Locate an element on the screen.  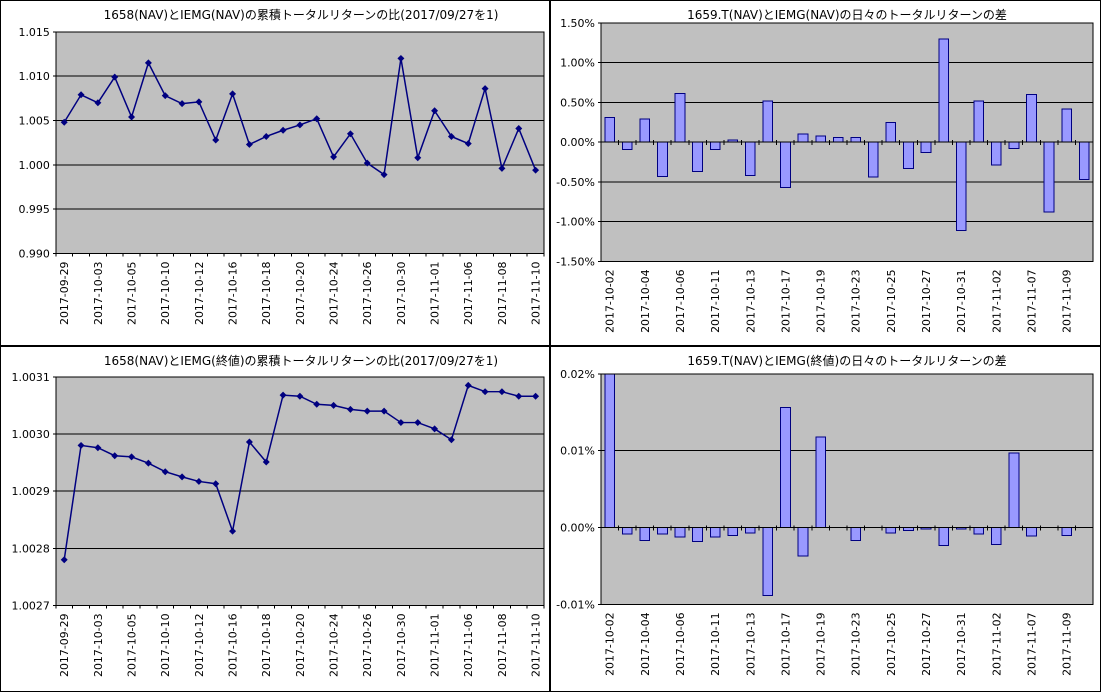
x-axis-label: 2017-10-03 is located at coordinates (98, 645).